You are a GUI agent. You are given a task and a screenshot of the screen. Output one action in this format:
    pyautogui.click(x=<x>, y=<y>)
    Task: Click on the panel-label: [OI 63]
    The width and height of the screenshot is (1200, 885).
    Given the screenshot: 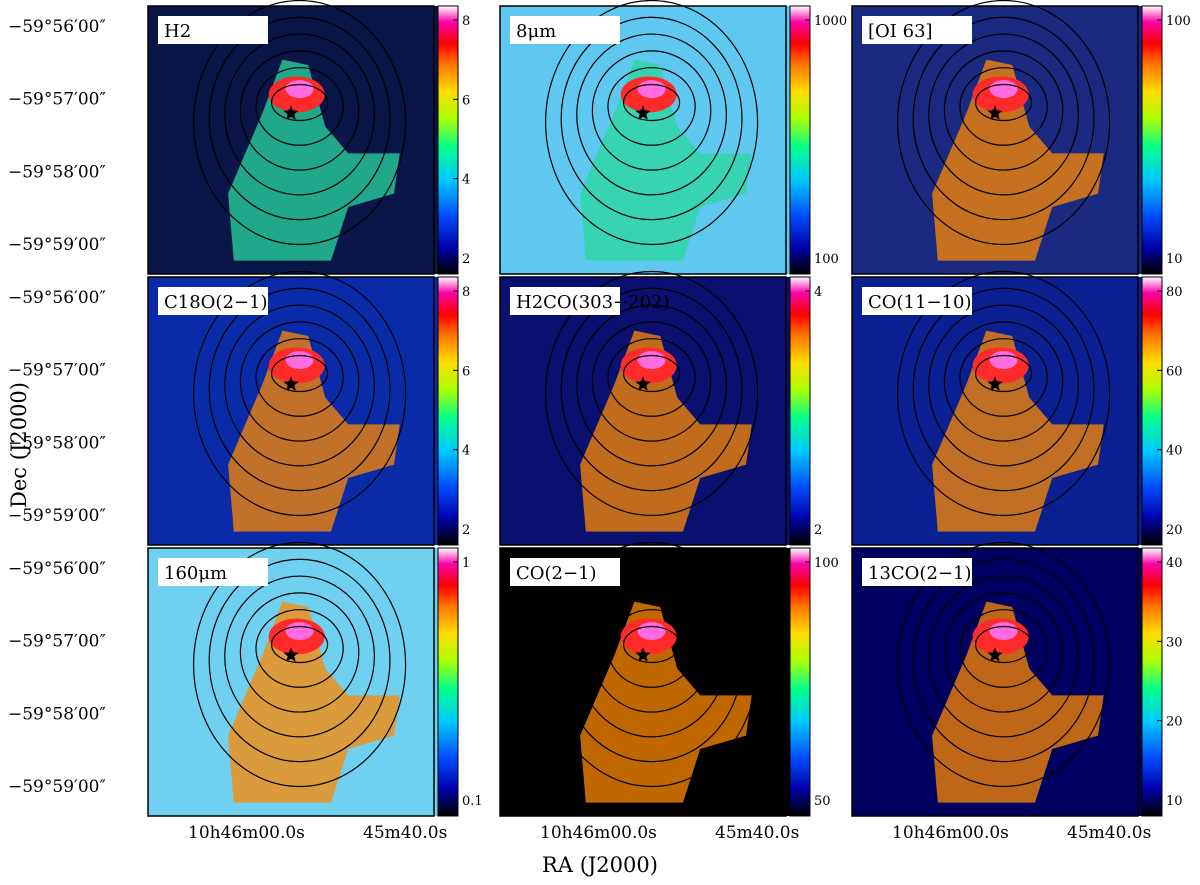 What is the action you would take?
    pyautogui.click(x=900, y=31)
    